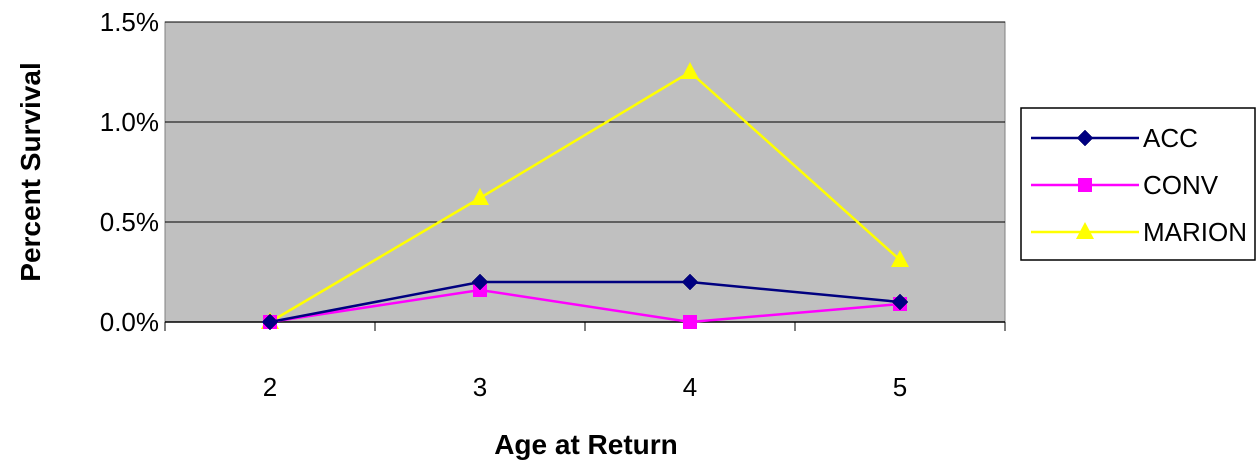 The width and height of the screenshot is (1259, 467). I want to click on y-tick-label: 0.0%, so click(129, 322).